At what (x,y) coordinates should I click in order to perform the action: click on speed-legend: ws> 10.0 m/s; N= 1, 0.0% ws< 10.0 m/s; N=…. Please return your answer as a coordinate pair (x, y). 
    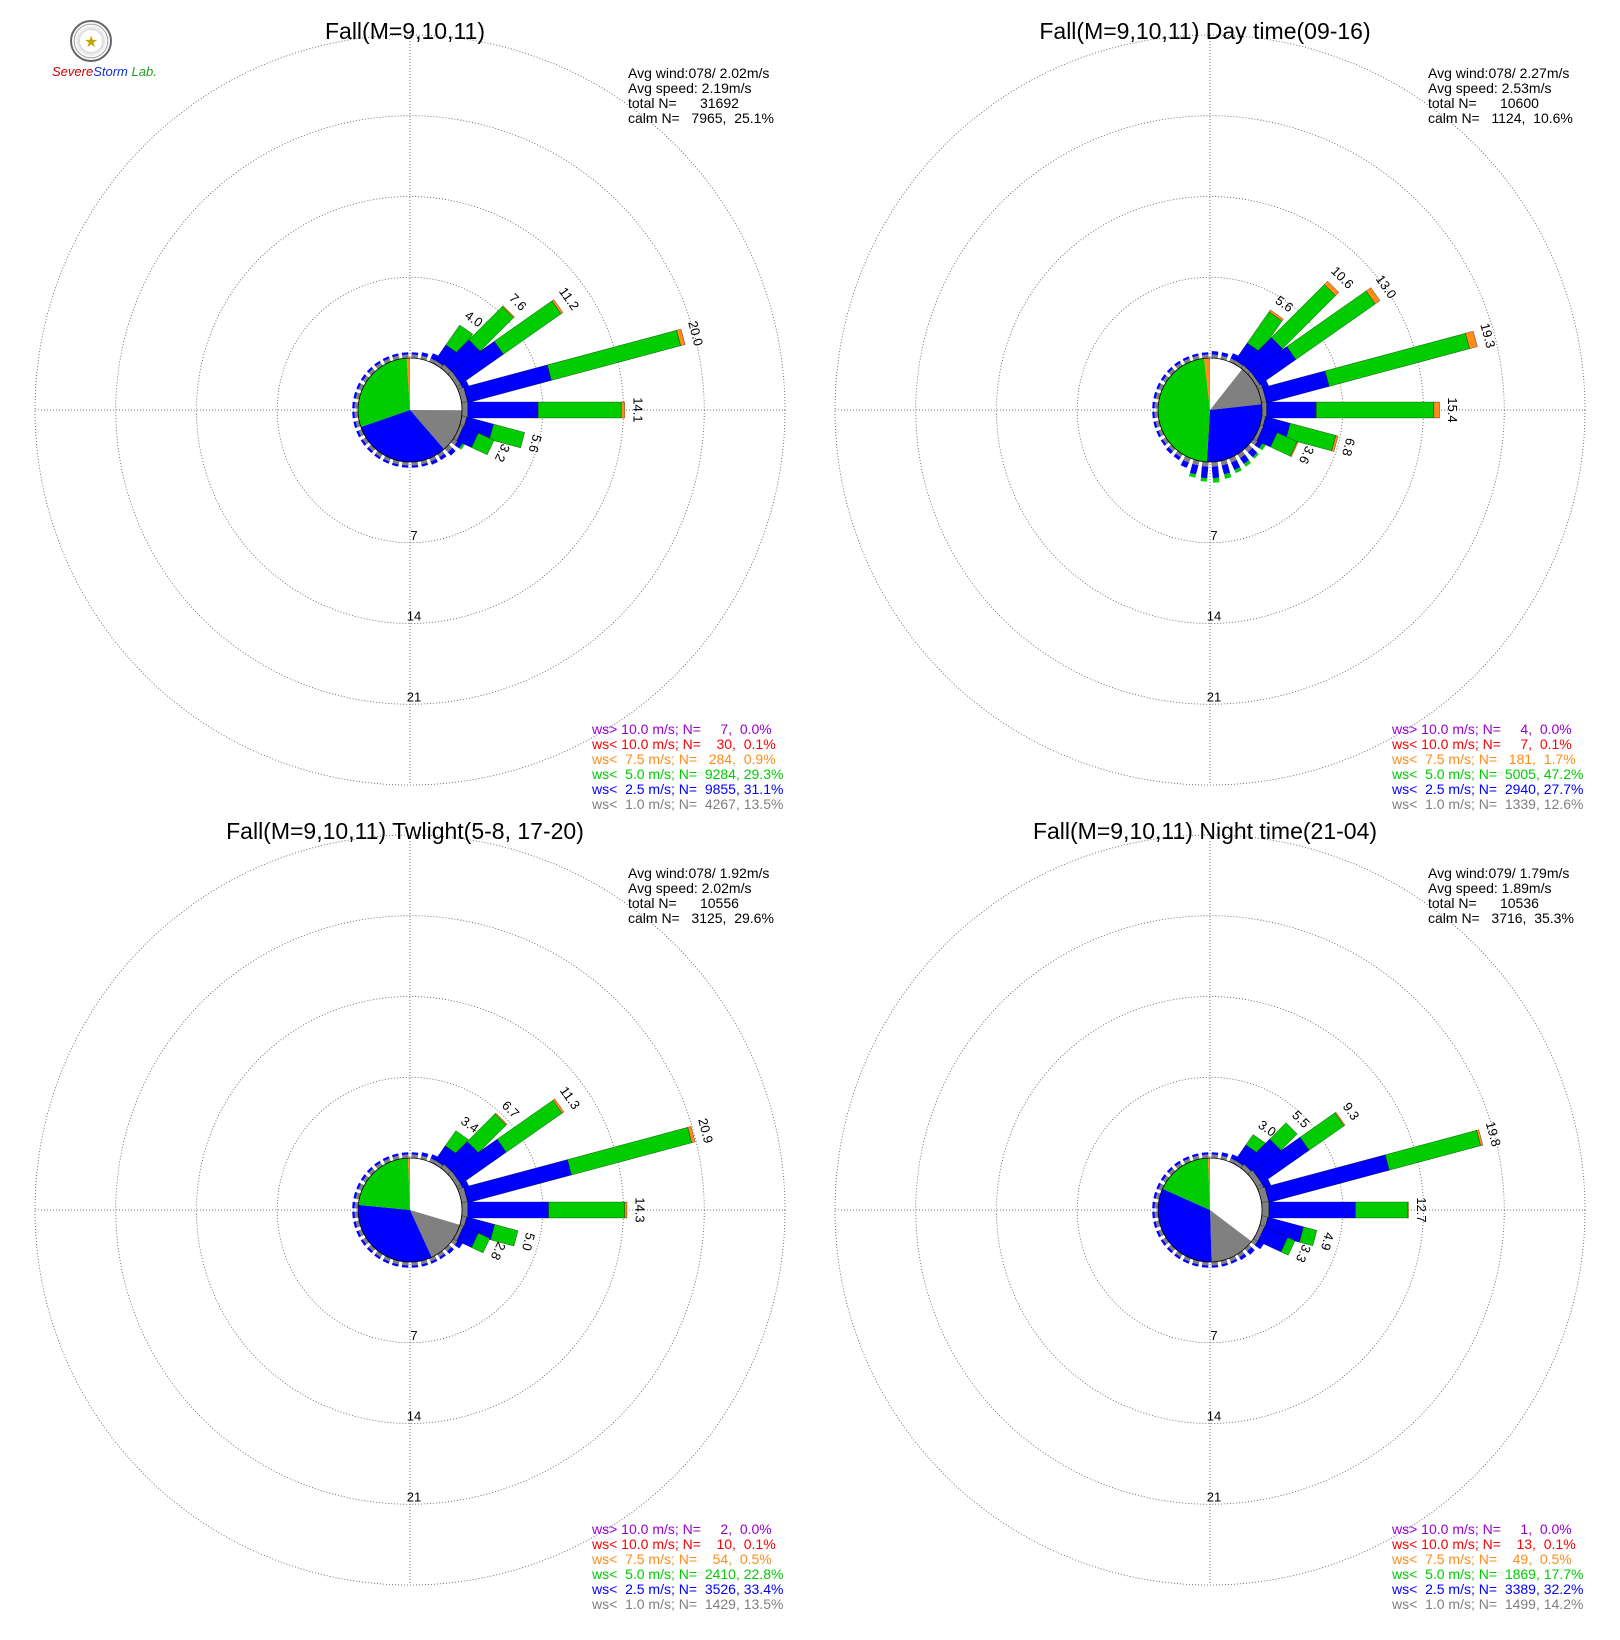
    Looking at the image, I should click on (1487, 1567).